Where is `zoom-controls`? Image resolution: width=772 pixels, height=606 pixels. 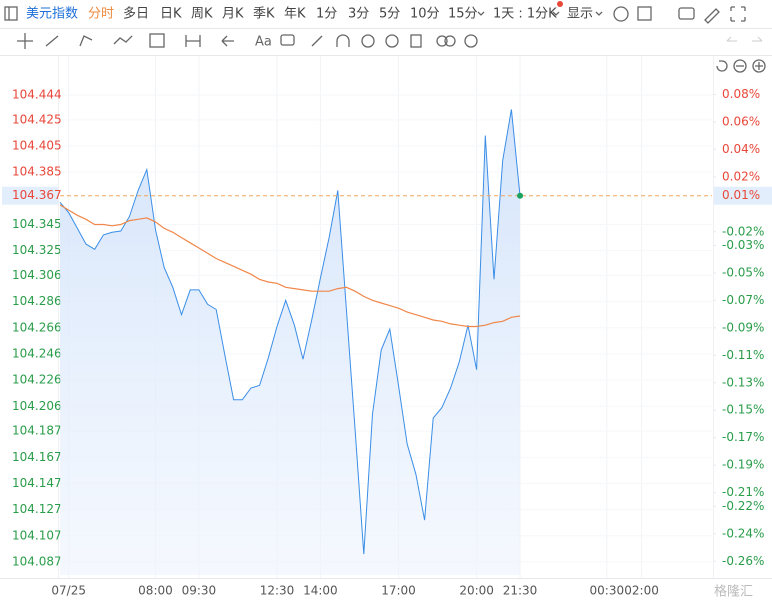 zoom-controls is located at coordinates (741, 66).